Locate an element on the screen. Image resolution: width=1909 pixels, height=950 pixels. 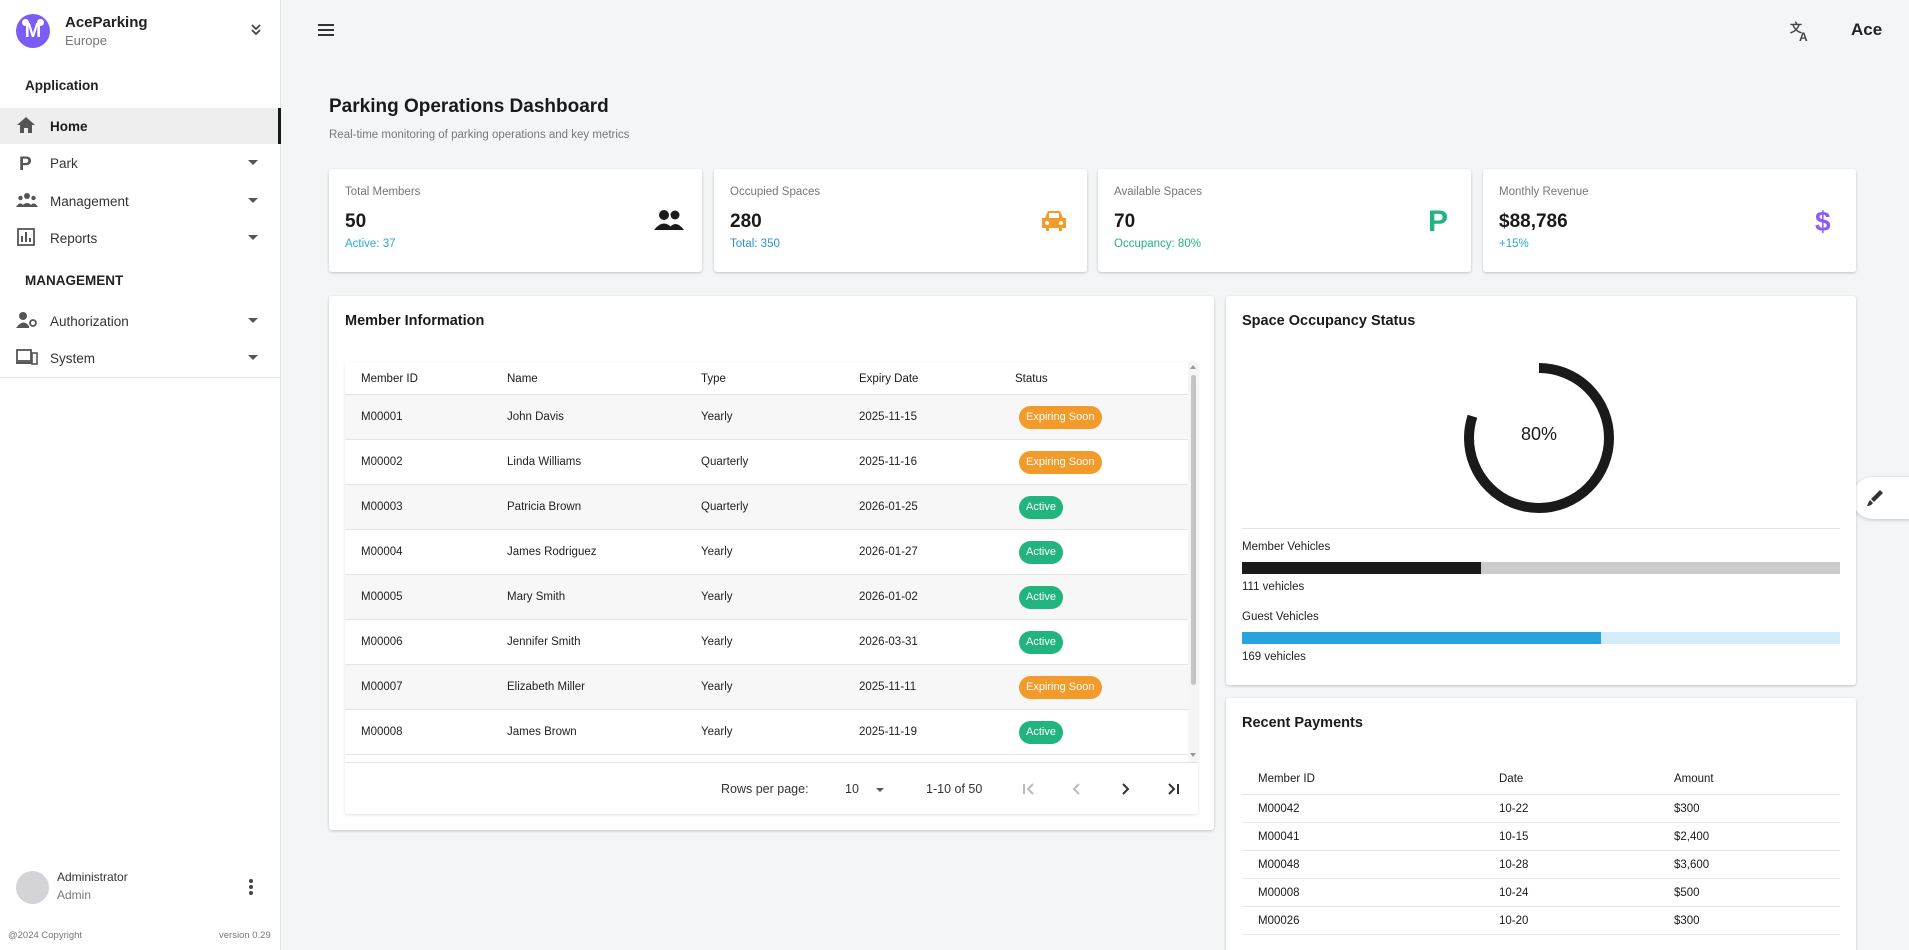
column-header-expiry-date: Expiry Date is located at coordinates (889, 379).